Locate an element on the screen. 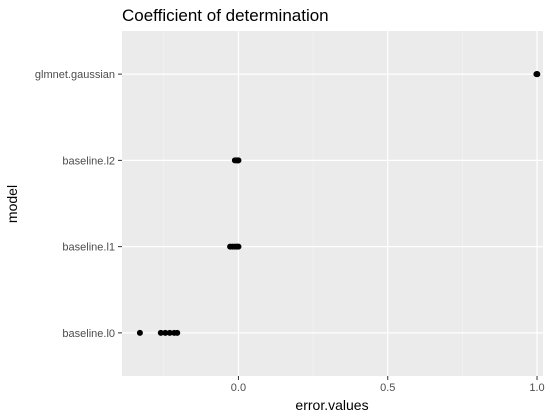 This screenshot has height=420, width=550. y-tick-label: baseline.l2 is located at coordinates (88, 161).